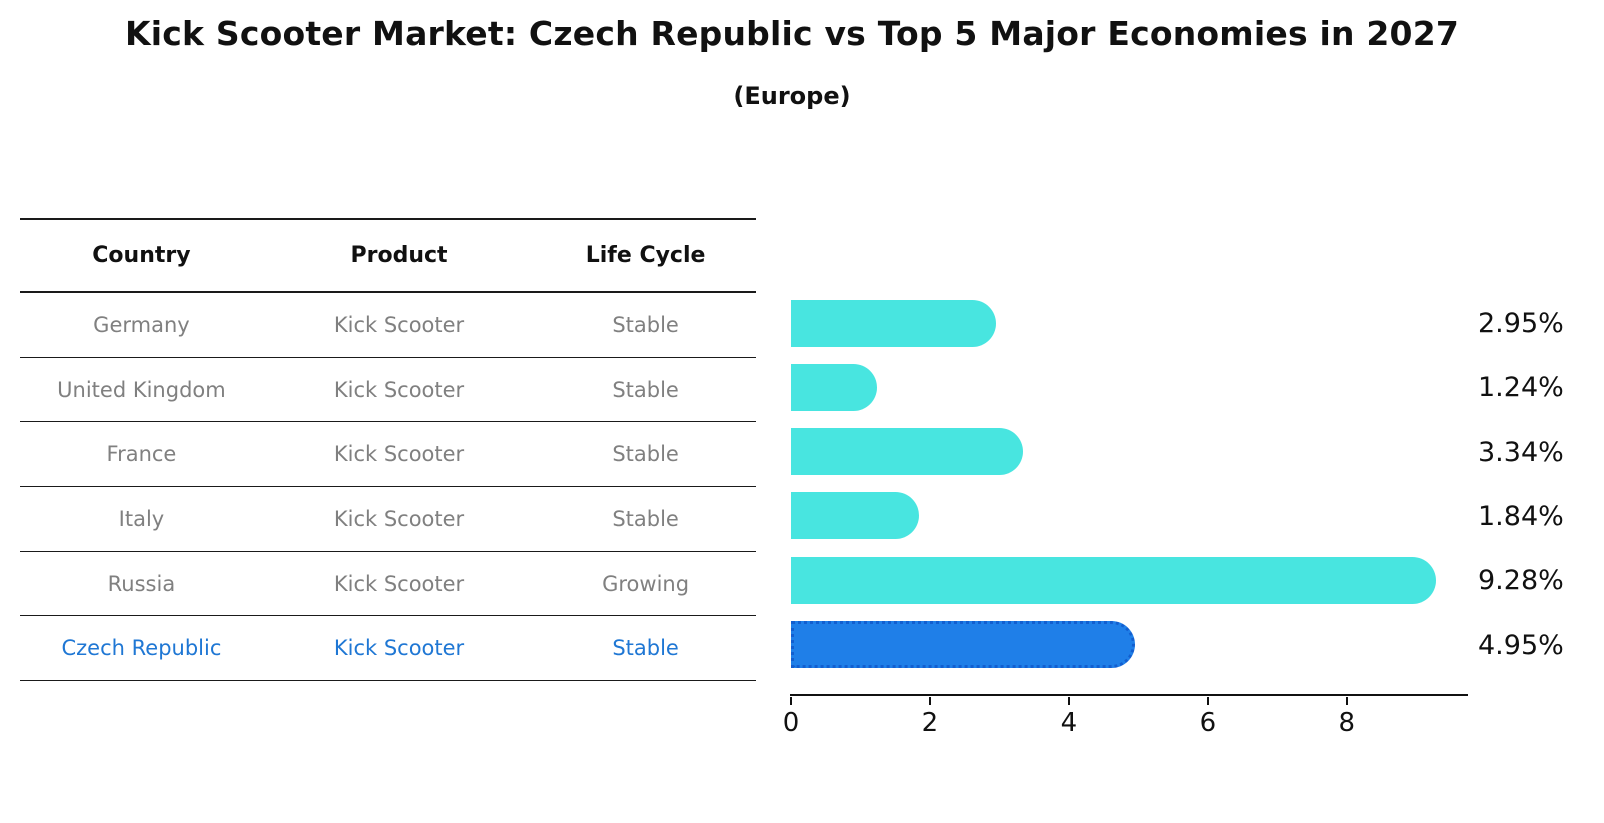 The image size is (1604, 823). Describe the element at coordinates (1347, 723) in the screenshot. I see `x-tick-label: 8` at that location.